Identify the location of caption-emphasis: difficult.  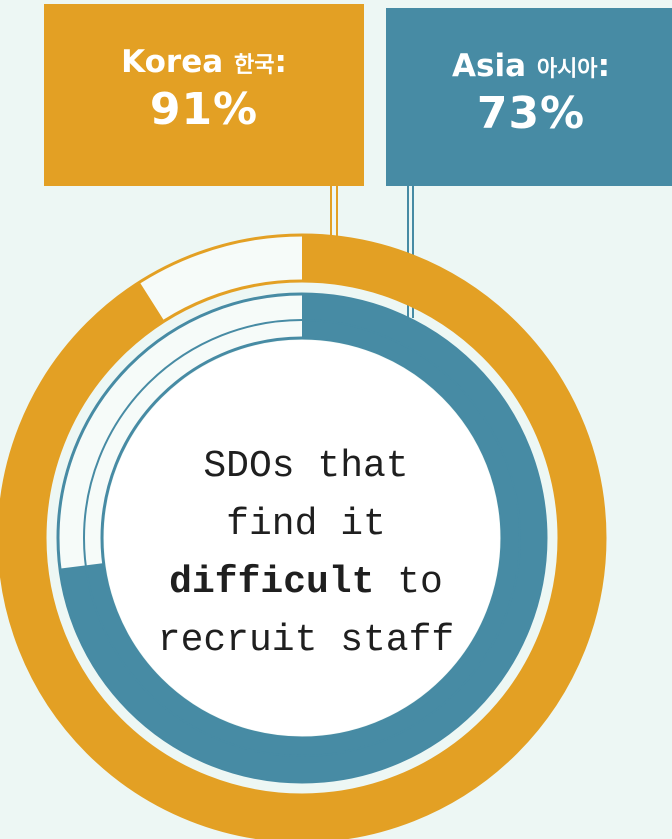
(272, 582).